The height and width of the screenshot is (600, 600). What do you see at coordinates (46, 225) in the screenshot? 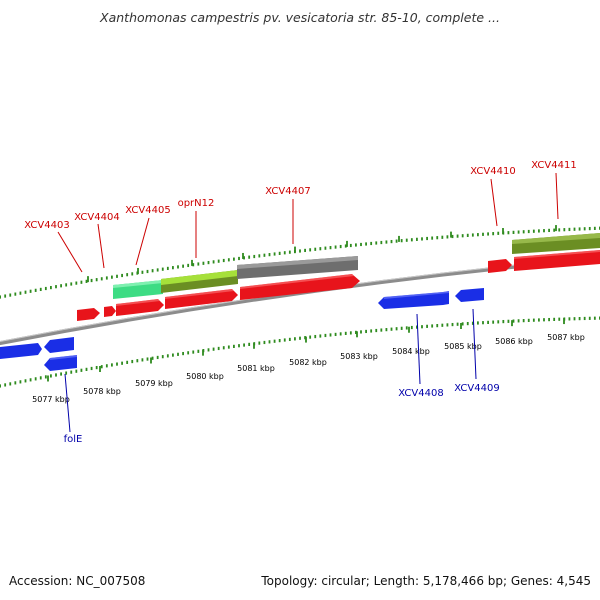
I see `label-xcv4403: XCV4403` at bounding box center [46, 225].